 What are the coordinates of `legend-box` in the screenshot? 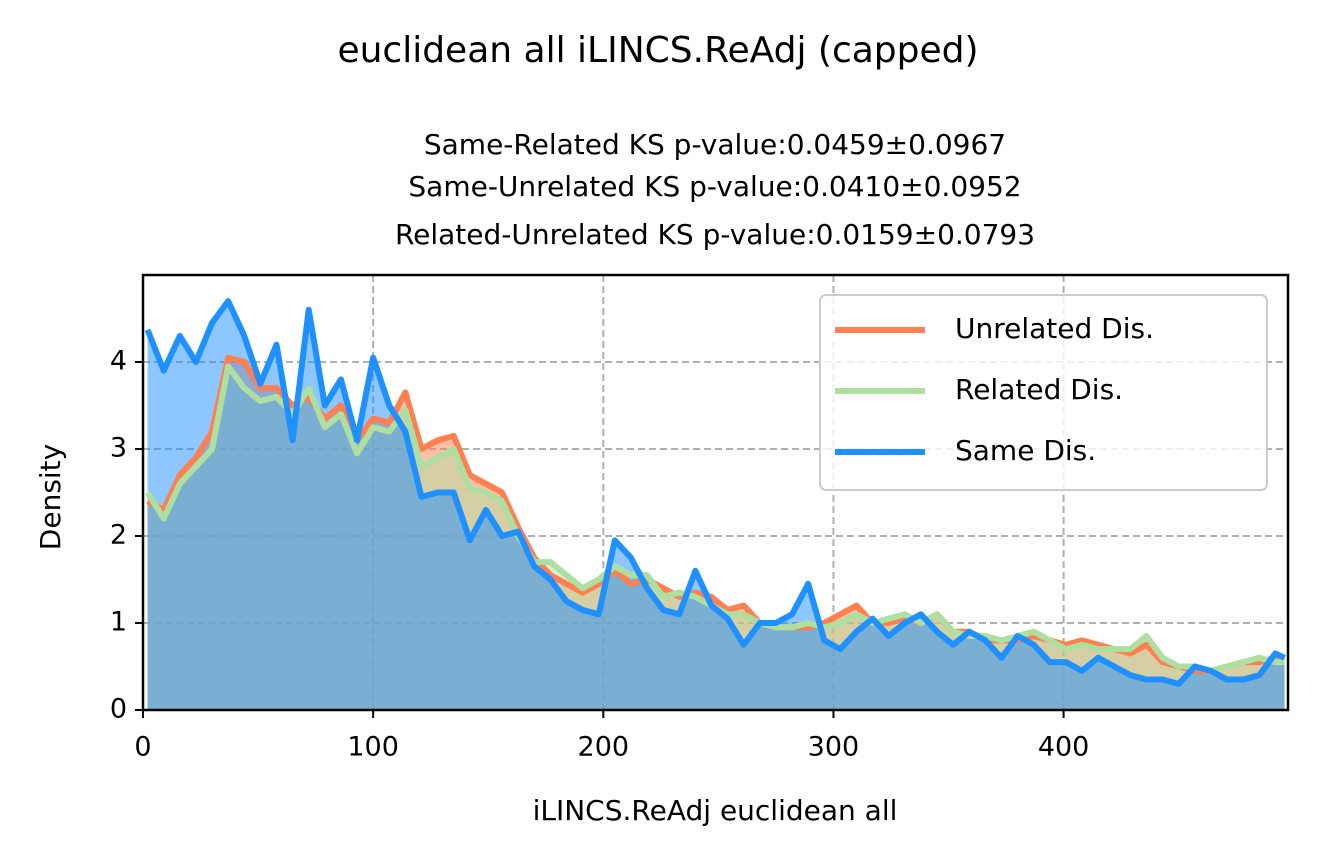 It's located at (1043, 392).